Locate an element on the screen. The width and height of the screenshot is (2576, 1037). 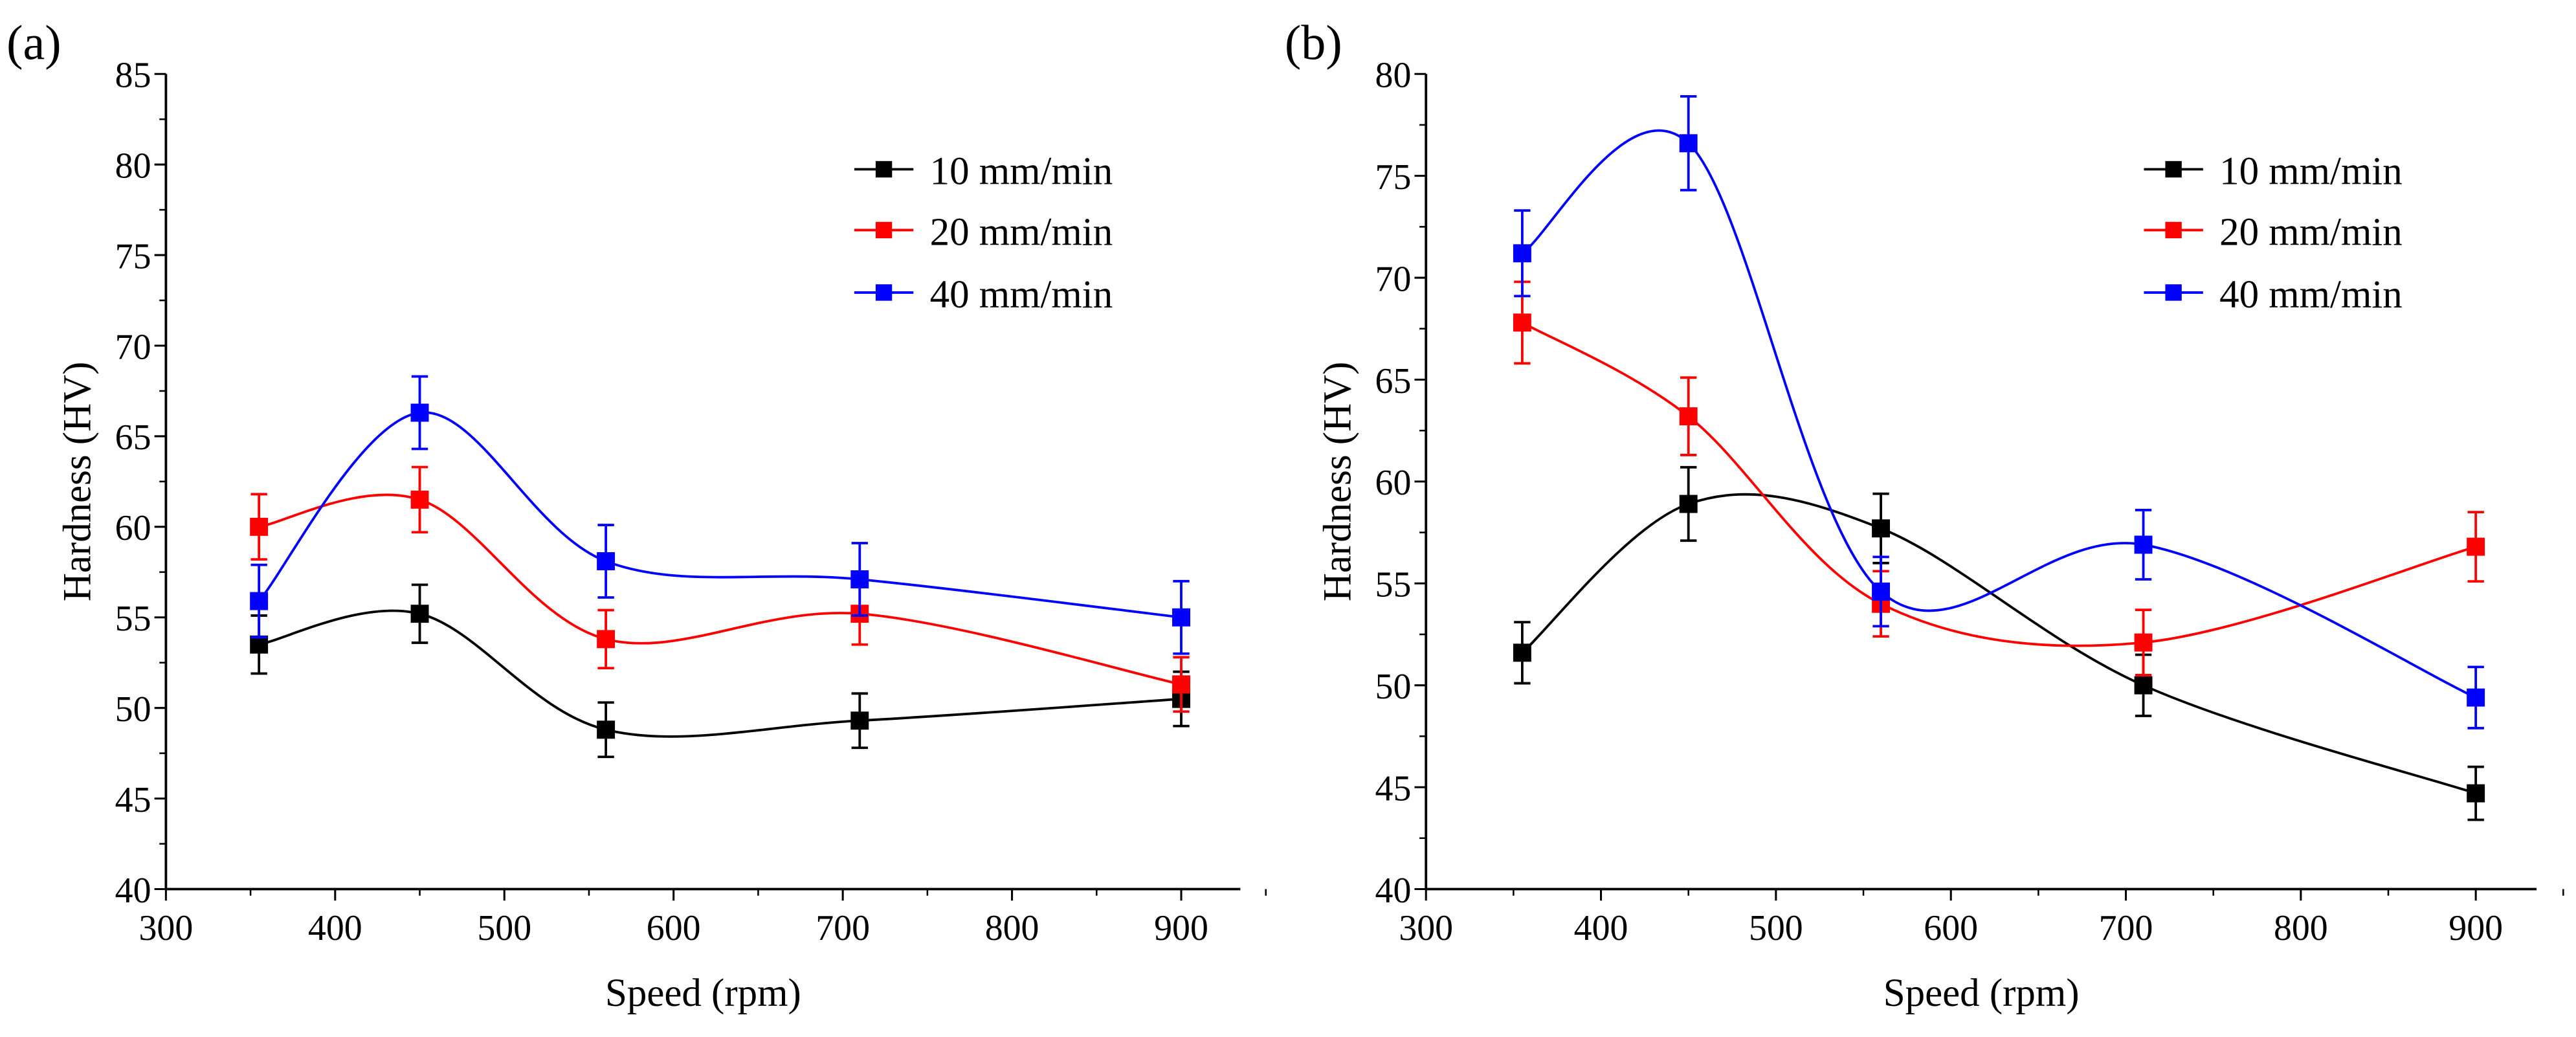
panel-b-y-axis-label: Hardness (HV) is located at coordinates (1337, 482).